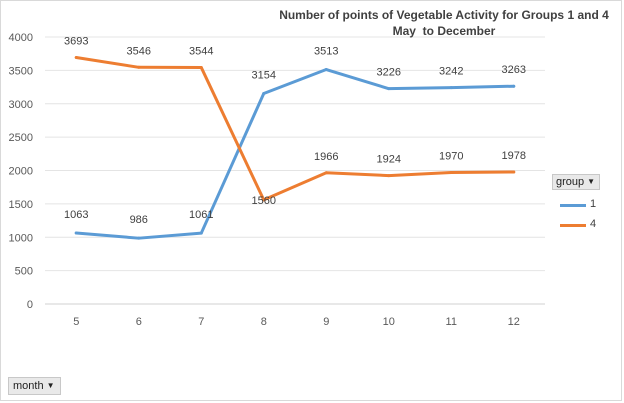 This screenshot has width=624, height=403. I want to click on data-label: 3544, so click(201, 51).